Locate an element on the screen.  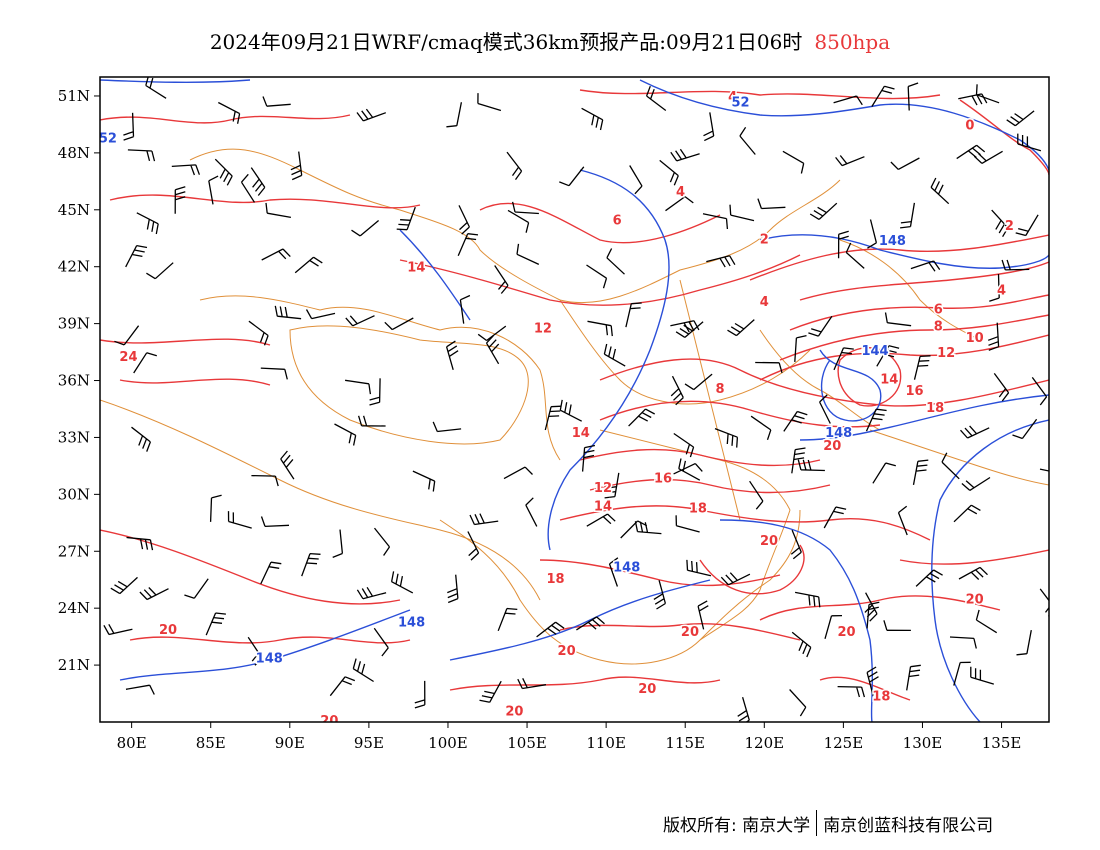
temperature-label: 4 is located at coordinates (732, 97).